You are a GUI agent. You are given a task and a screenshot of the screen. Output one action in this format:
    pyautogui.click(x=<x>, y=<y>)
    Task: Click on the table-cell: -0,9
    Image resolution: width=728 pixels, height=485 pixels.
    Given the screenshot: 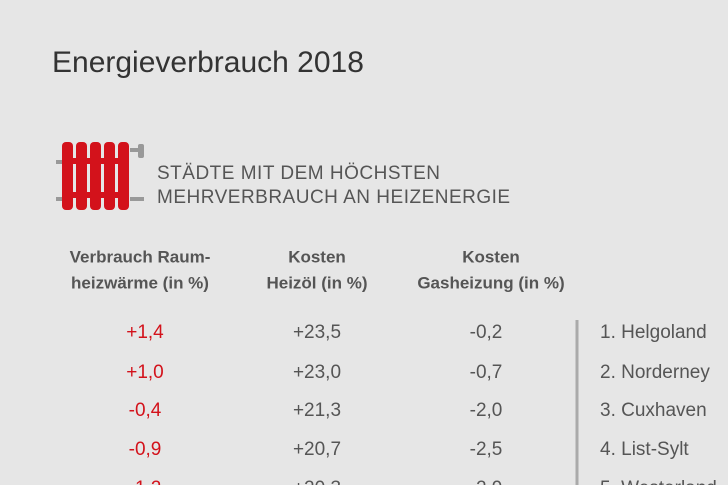 What is the action you would take?
    pyautogui.click(x=145, y=449)
    